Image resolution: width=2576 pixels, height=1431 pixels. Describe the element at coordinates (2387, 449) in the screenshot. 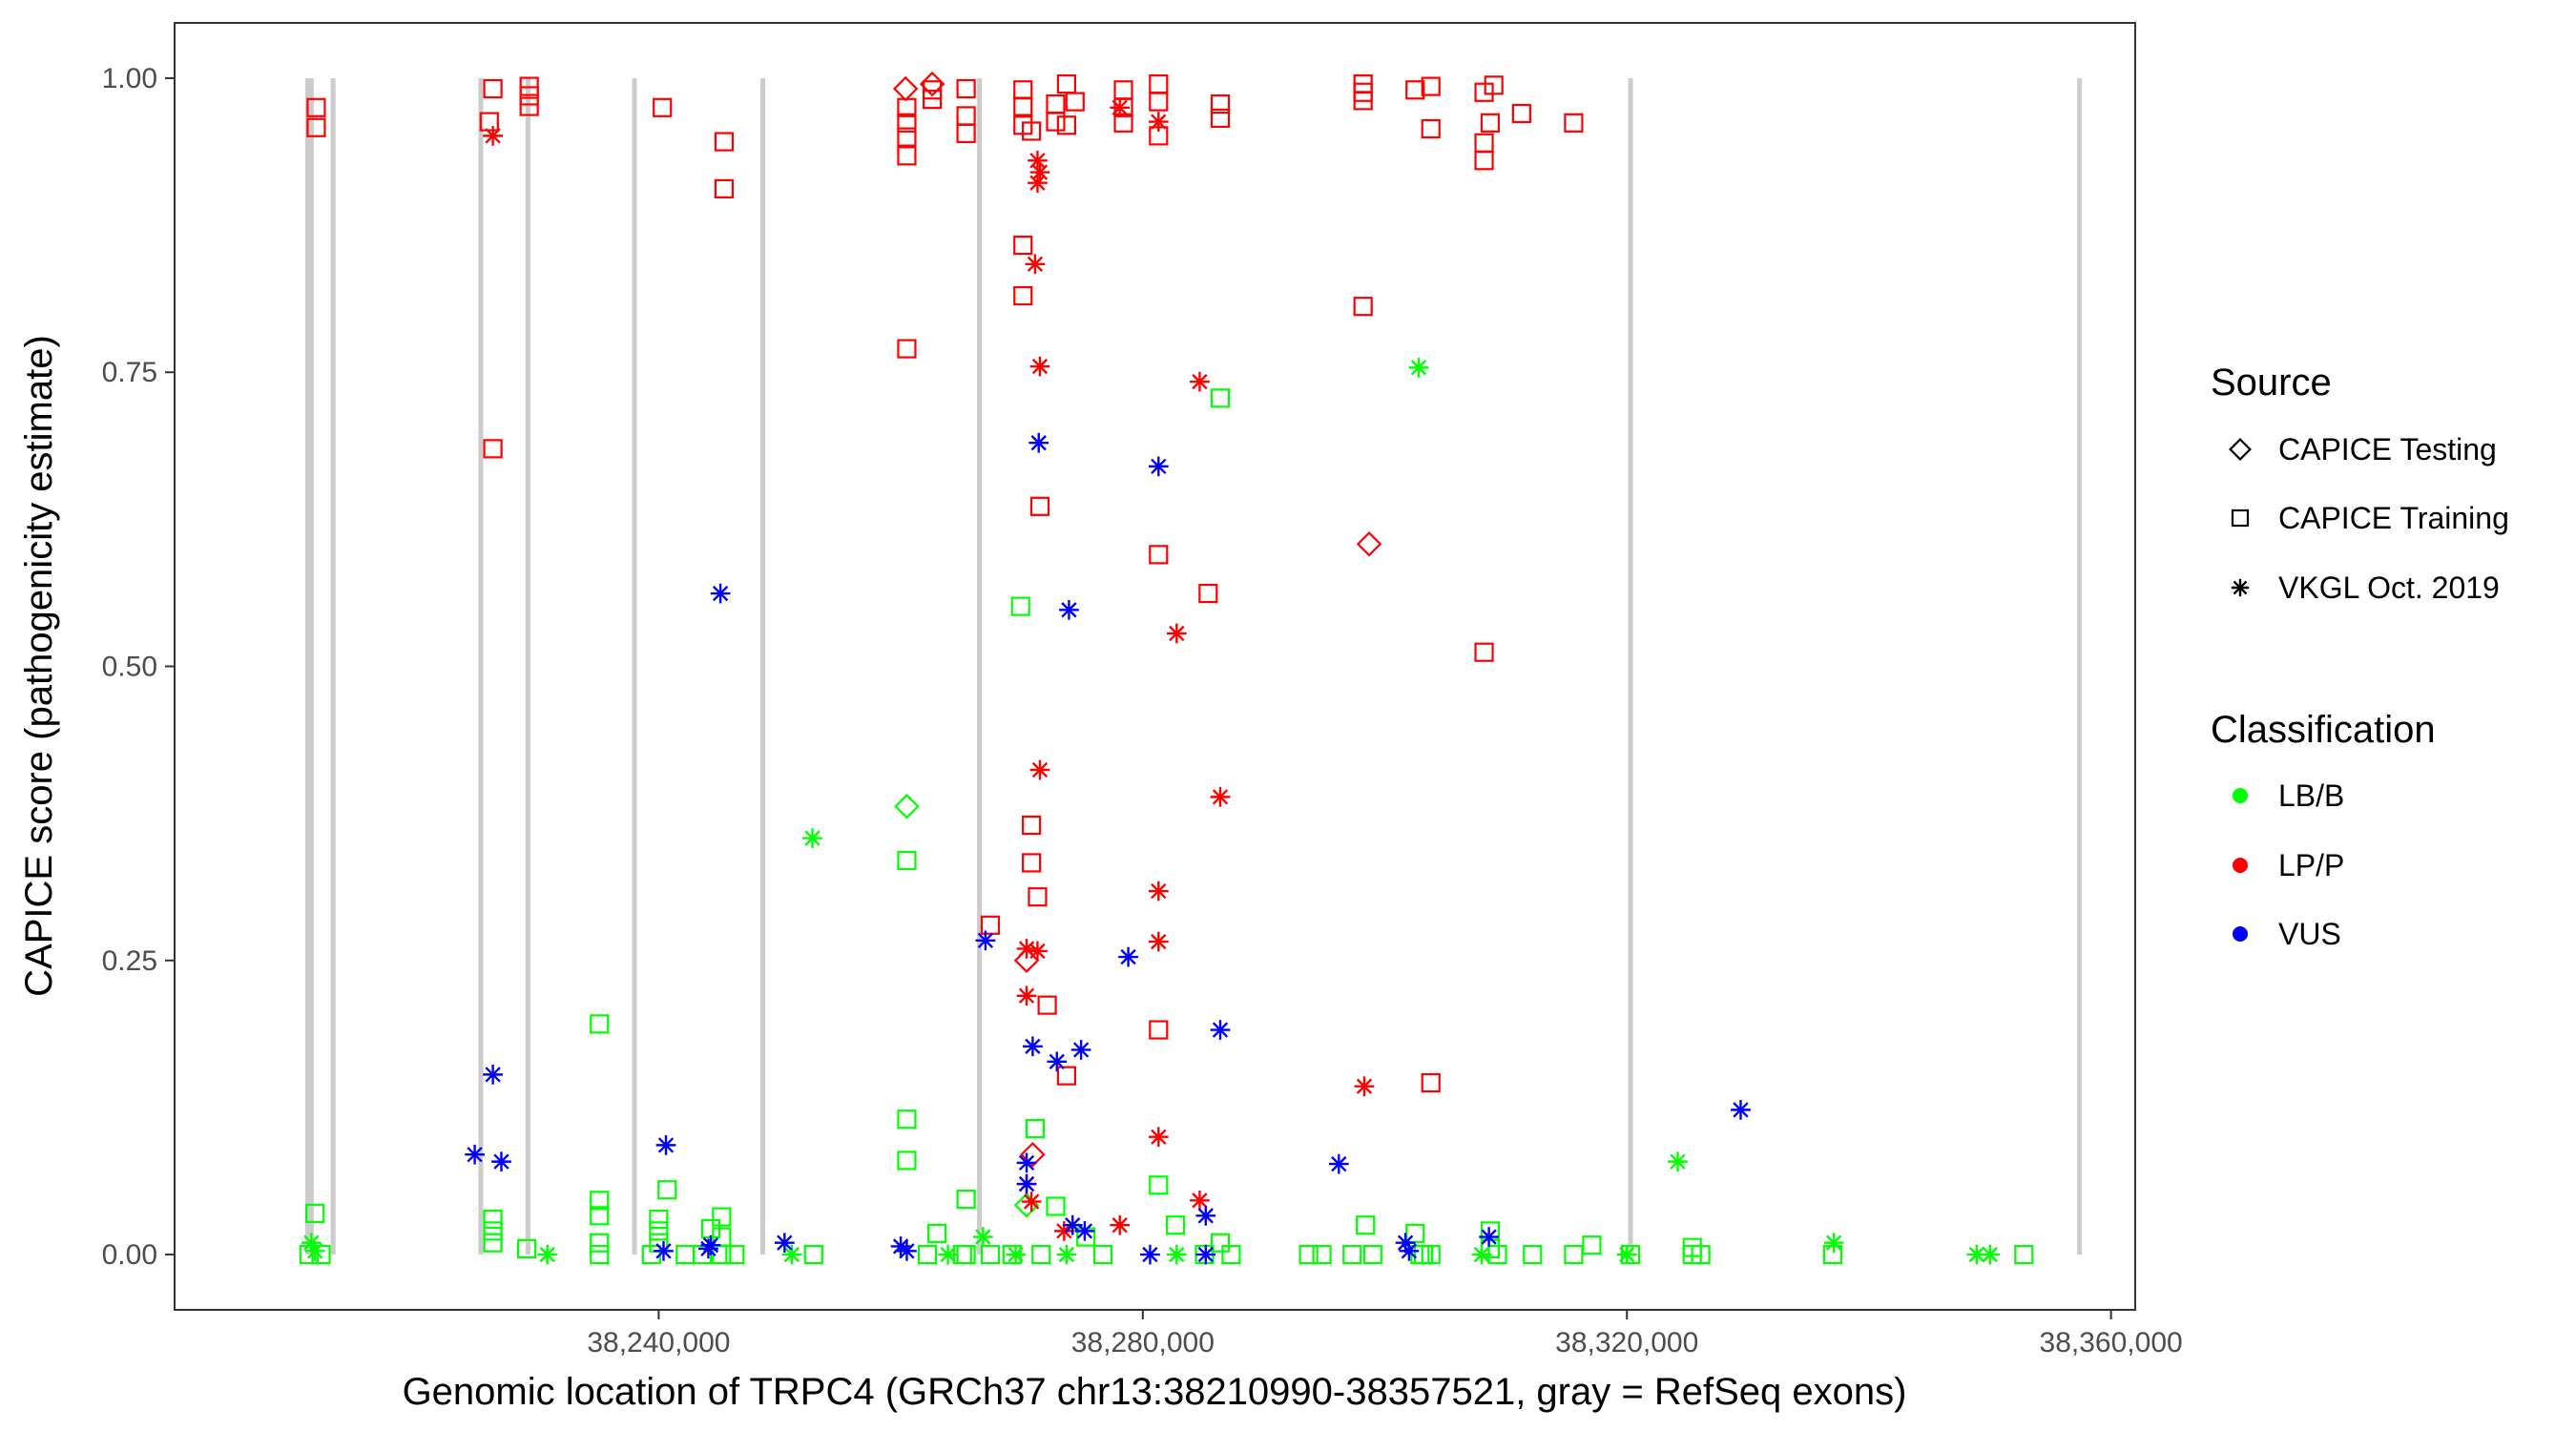

I see `legend-source-item-testing: CAPICE Testing` at that location.